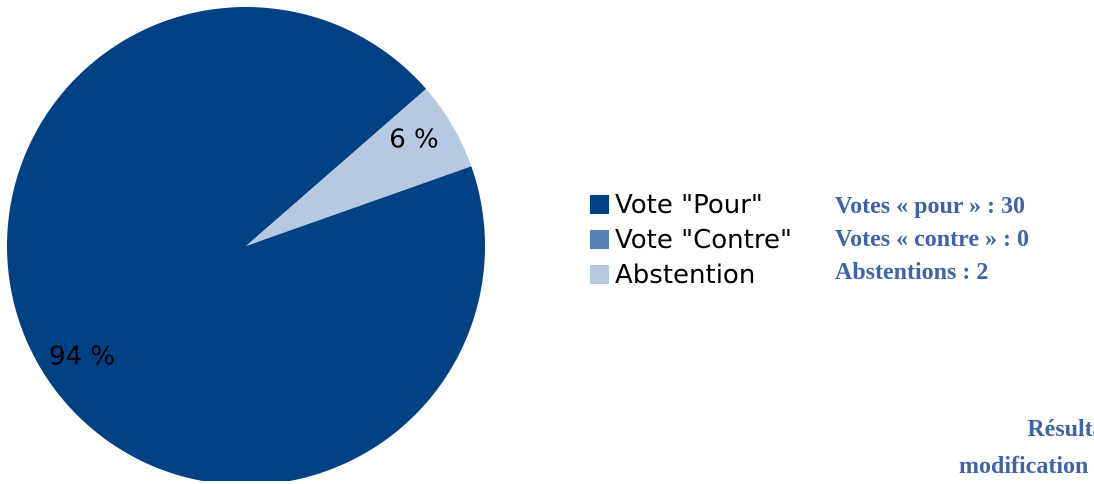 The width and height of the screenshot is (1094, 484). I want to click on legend-swatch-vote-contre, so click(599, 239).